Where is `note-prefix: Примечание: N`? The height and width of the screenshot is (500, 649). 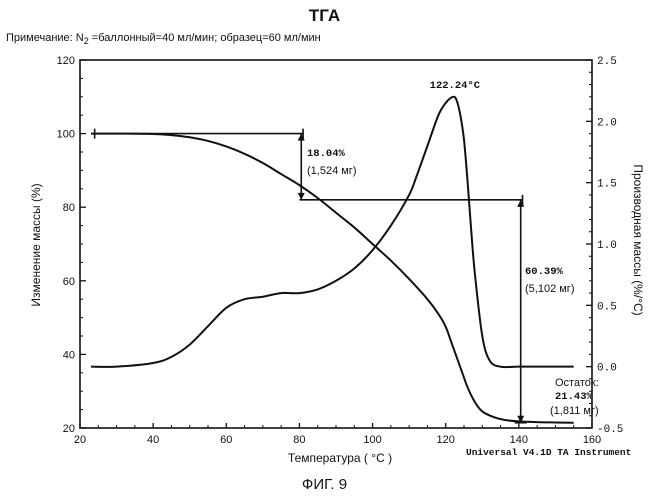 note-prefix: Примечание: N is located at coordinates (45, 38).